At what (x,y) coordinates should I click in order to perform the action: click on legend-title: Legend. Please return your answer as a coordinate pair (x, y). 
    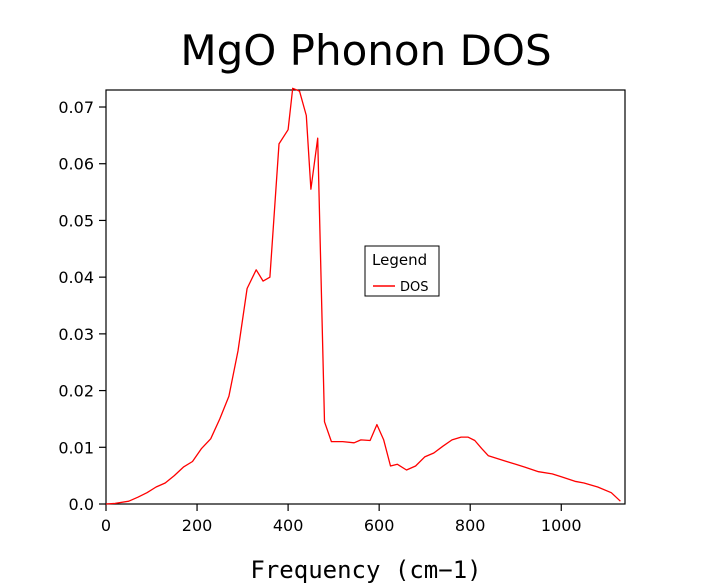
    Looking at the image, I should click on (399, 260).